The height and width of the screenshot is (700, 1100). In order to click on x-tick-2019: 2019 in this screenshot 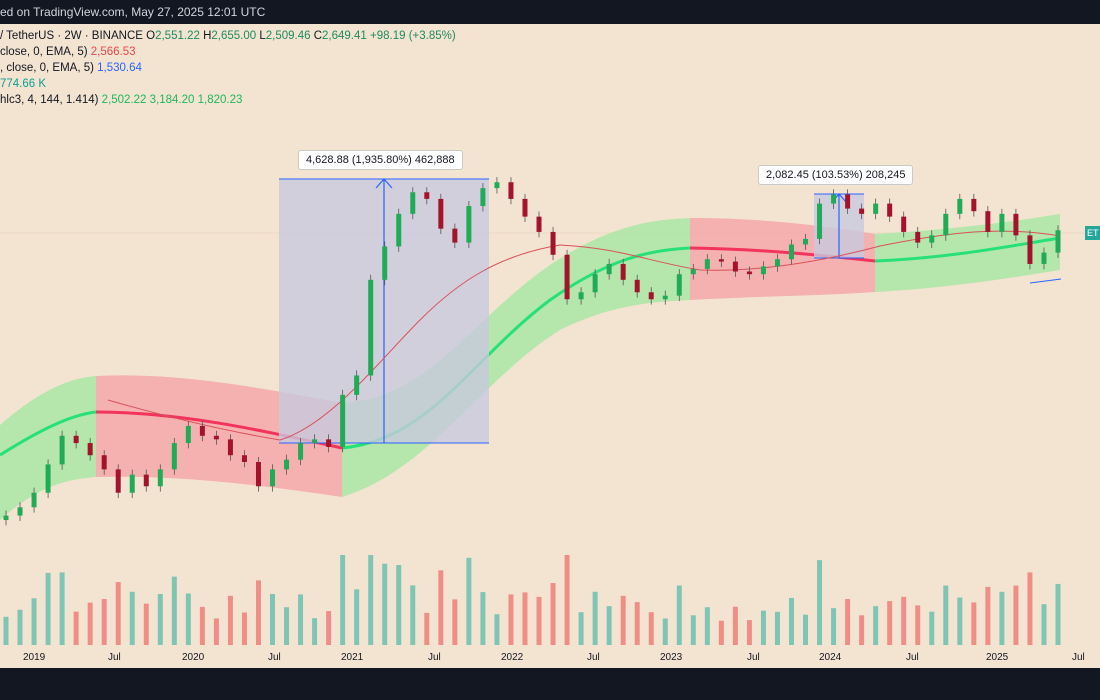, I will do `click(34, 657)`.